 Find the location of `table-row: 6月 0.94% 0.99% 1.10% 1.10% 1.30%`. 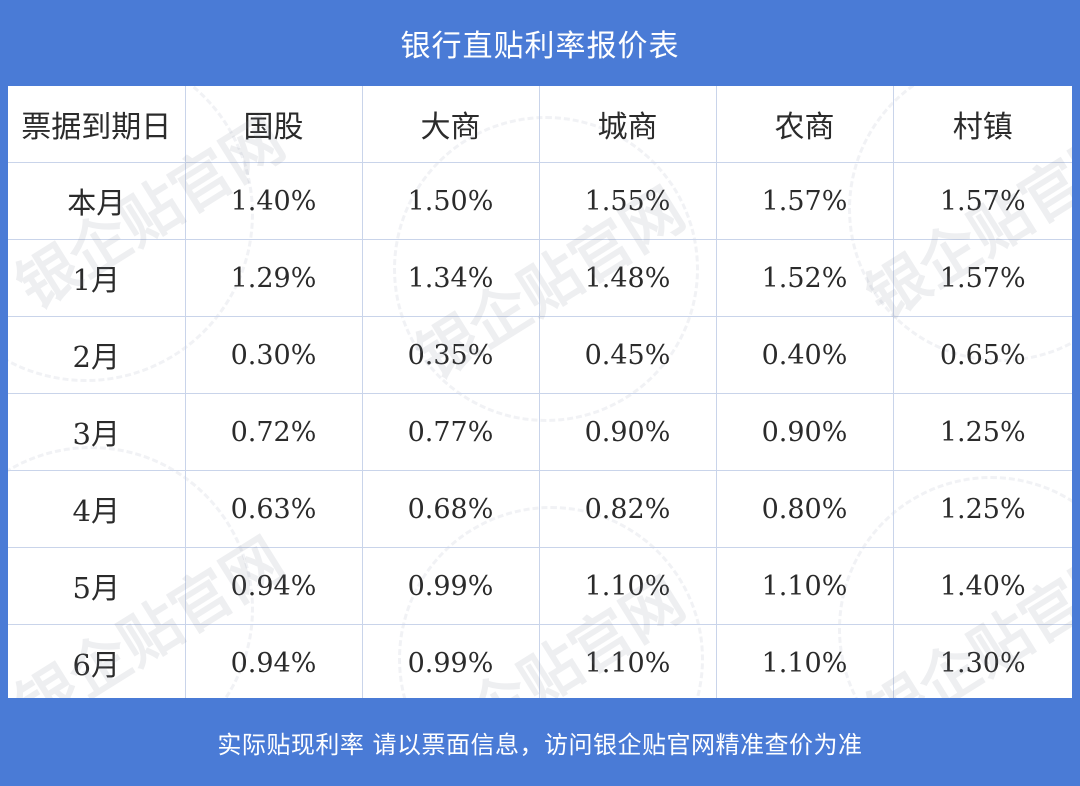

table-row: 6月 0.94% 0.99% 1.10% 1.10% 1.30% is located at coordinates (540, 661).